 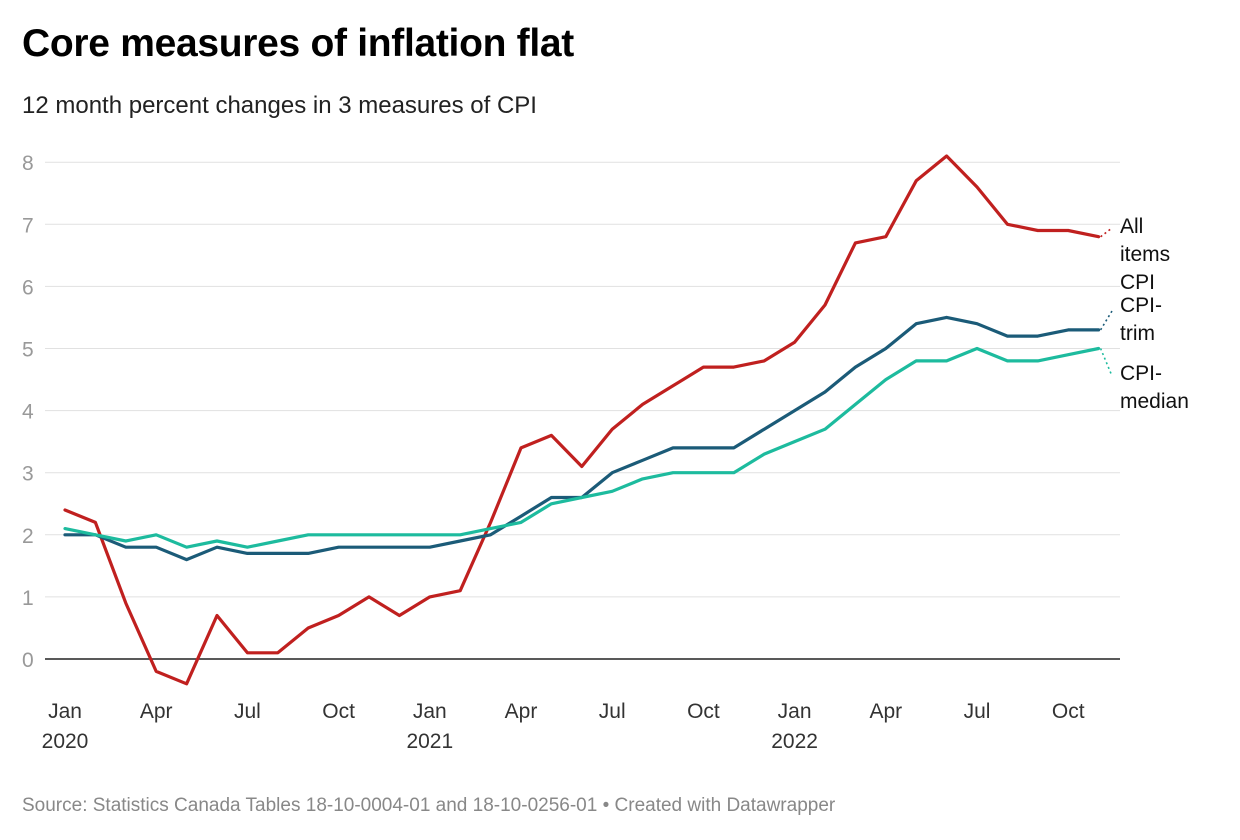 I want to click on y-tick-label: 2, so click(x=28, y=536).